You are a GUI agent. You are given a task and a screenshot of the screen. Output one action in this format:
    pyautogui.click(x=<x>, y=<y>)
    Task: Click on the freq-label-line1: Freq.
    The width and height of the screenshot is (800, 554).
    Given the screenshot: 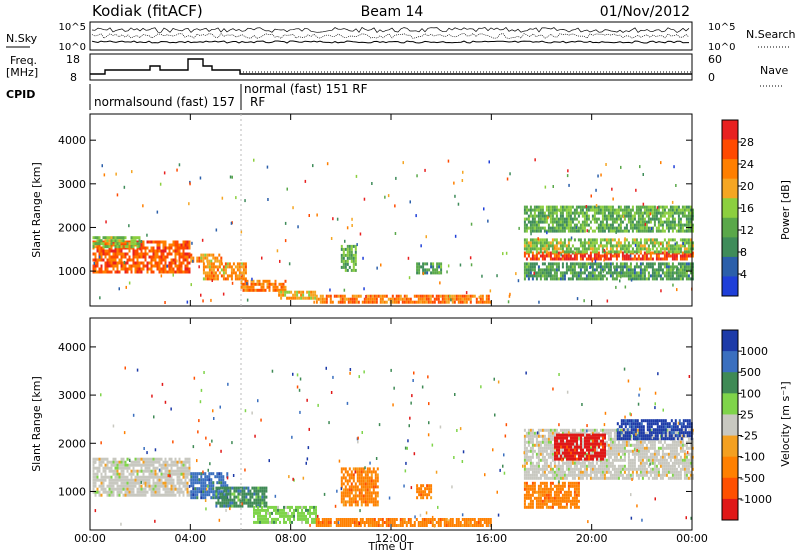 What is the action you would take?
    pyautogui.click(x=23, y=60)
    